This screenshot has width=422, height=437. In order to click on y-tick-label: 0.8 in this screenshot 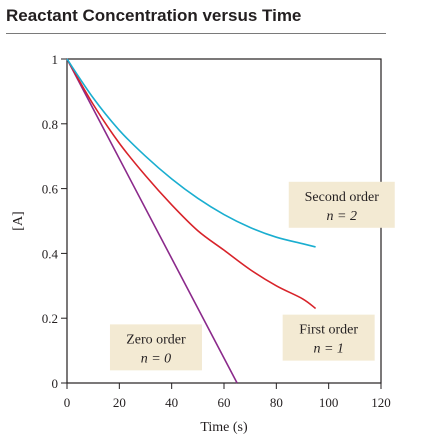, I will do `click(50, 124)`.